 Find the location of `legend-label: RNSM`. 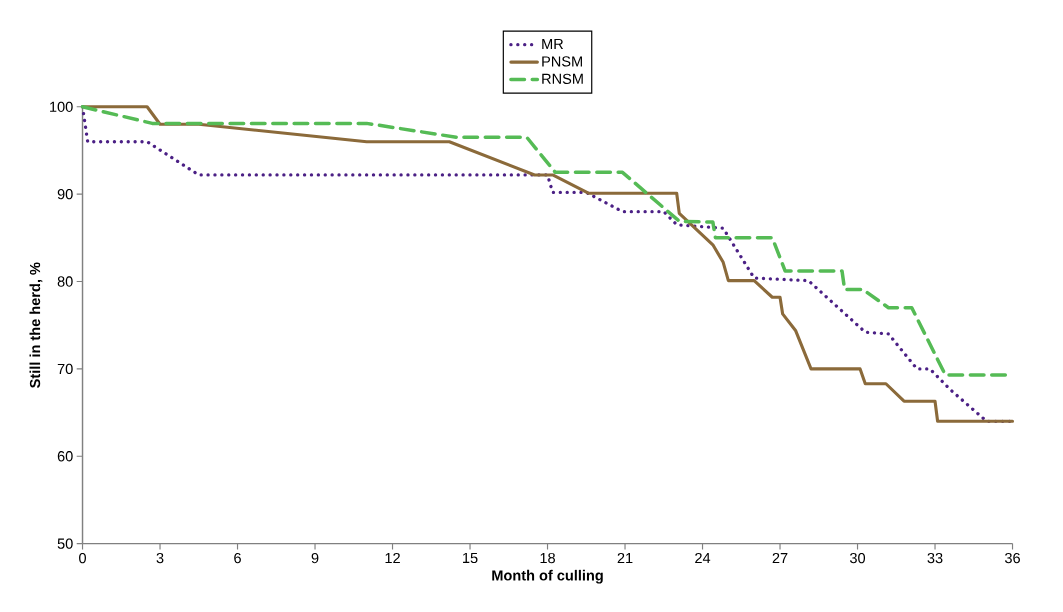

legend-label: RNSM is located at coordinates (562, 79).